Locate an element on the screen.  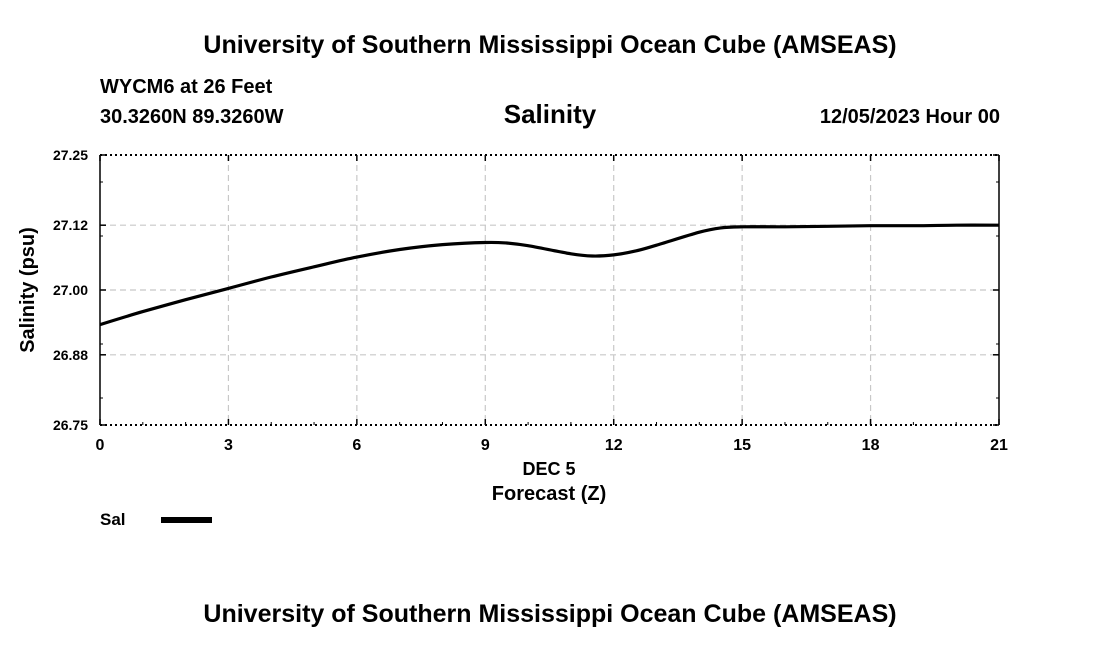
forecast-datetime: 12/05/2023 Hour 00 is located at coordinates (909, 117).